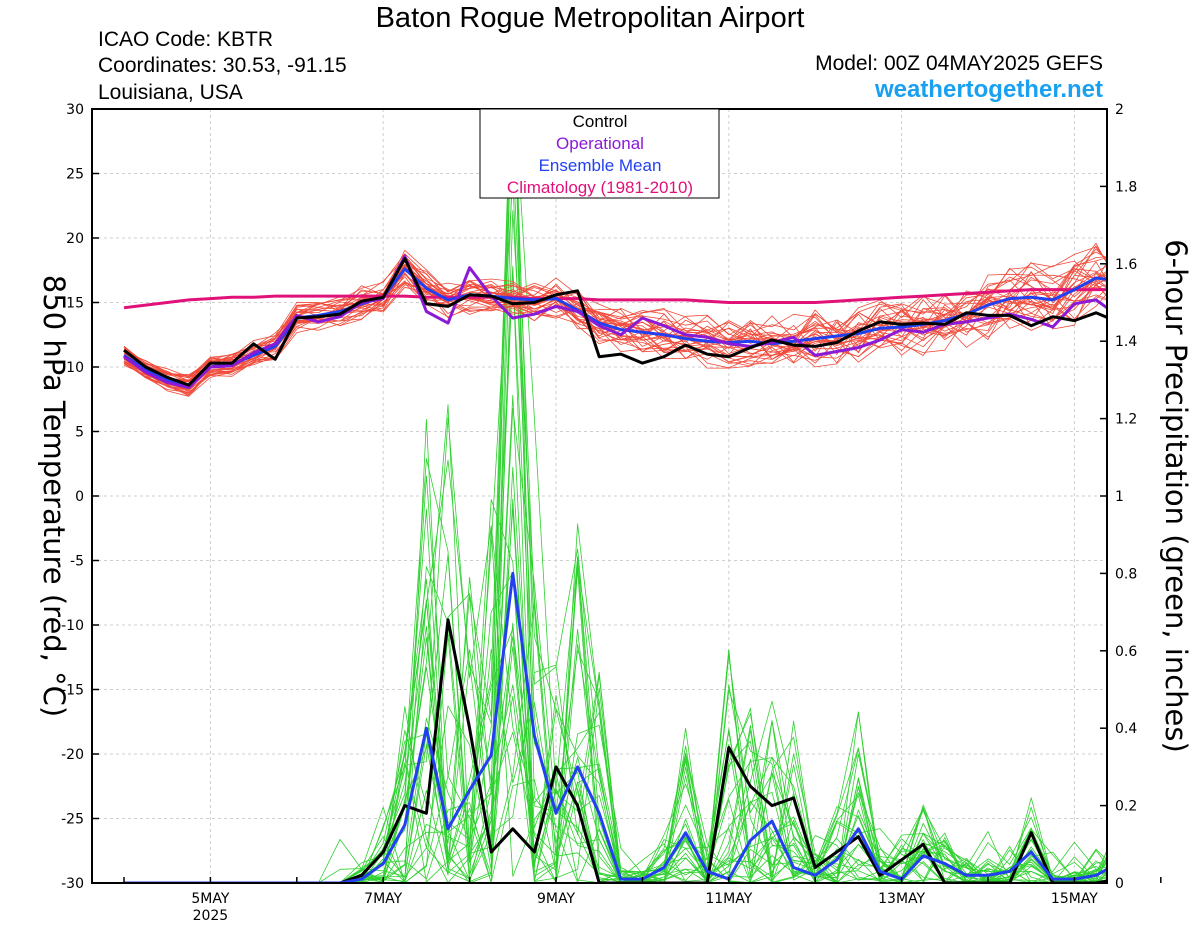  What do you see at coordinates (1126, 187) in the screenshot?
I see `right-tick-label: 1.8` at bounding box center [1126, 187].